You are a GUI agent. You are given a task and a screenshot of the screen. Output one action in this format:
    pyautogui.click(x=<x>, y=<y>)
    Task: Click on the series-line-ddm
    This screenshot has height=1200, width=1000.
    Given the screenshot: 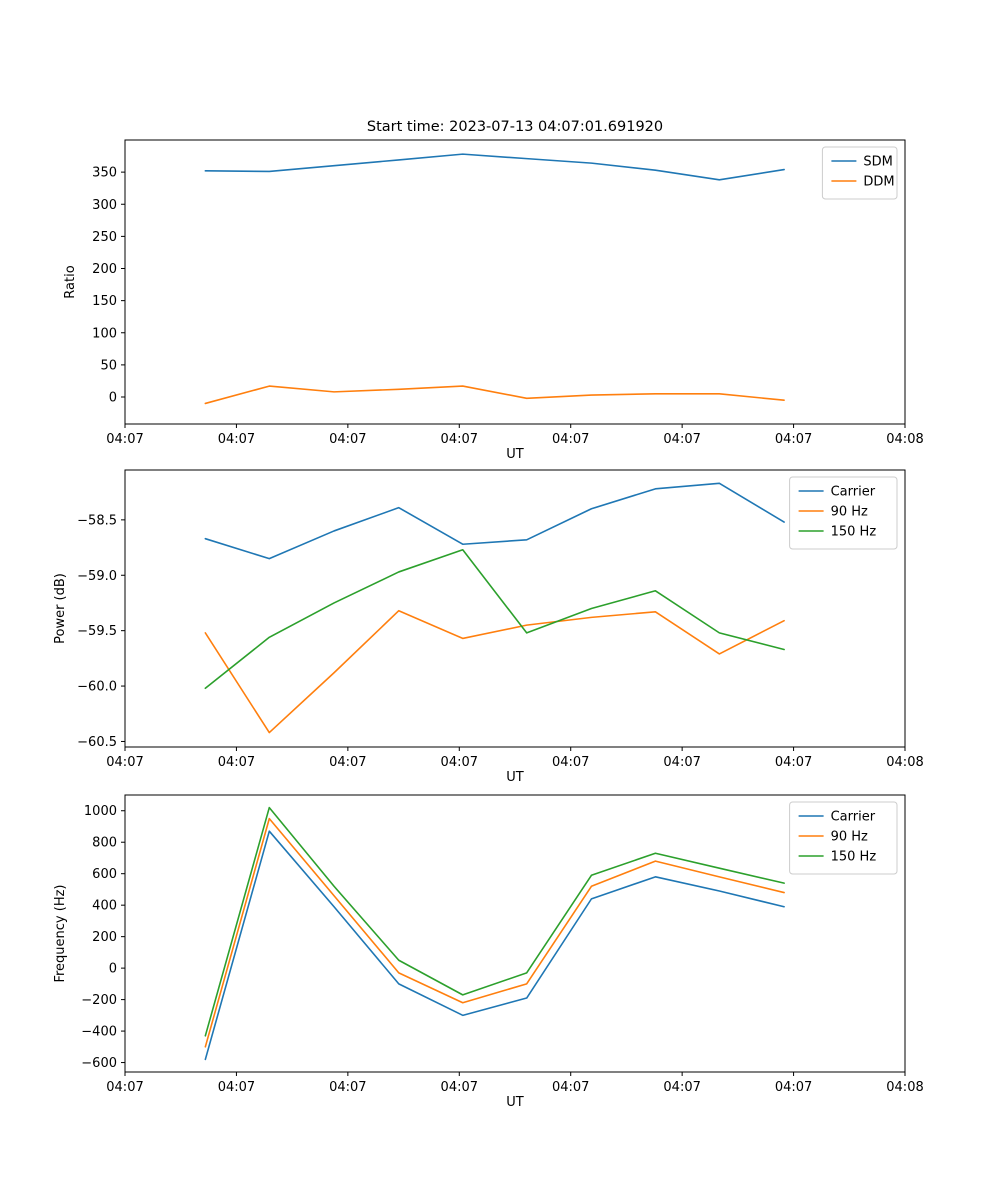 What is the action you would take?
    pyautogui.click(x=494, y=395)
    